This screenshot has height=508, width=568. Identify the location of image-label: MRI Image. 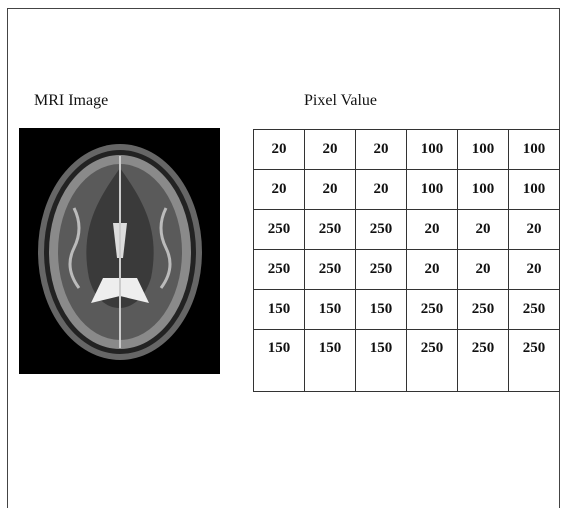
(71, 100).